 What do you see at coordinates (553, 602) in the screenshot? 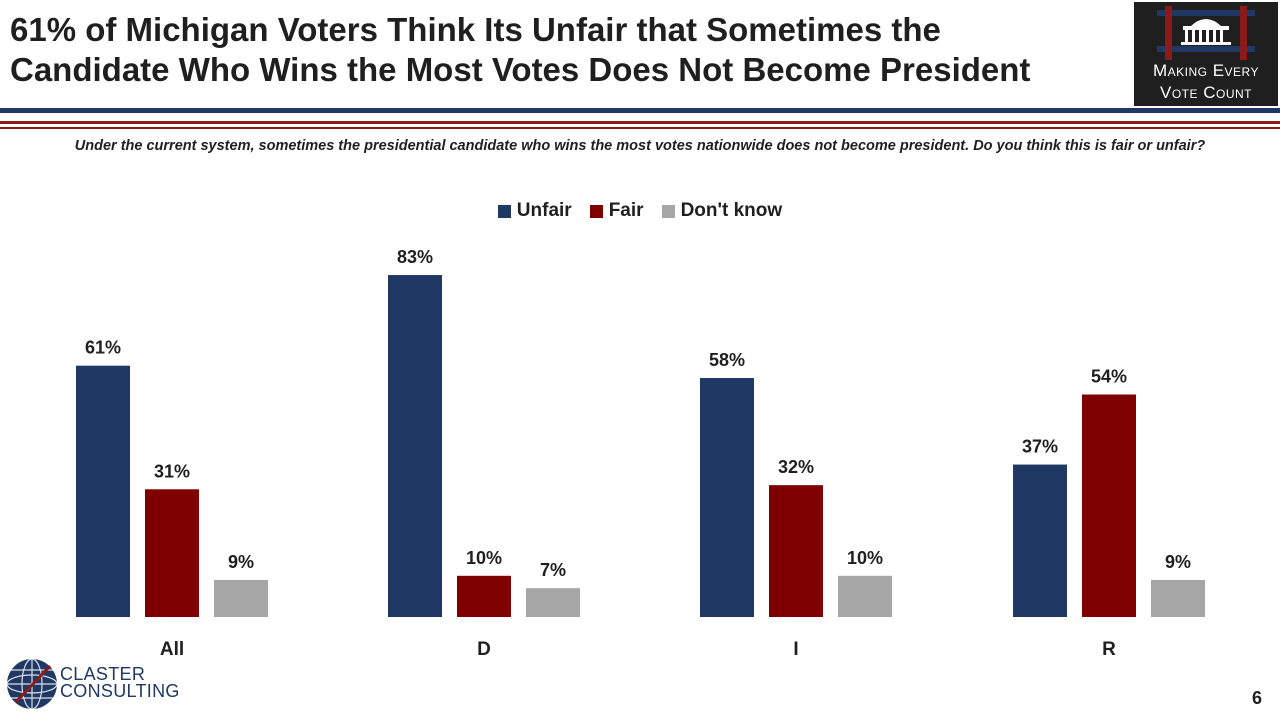
I see `bar-d-don-t-know` at bounding box center [553, 602].